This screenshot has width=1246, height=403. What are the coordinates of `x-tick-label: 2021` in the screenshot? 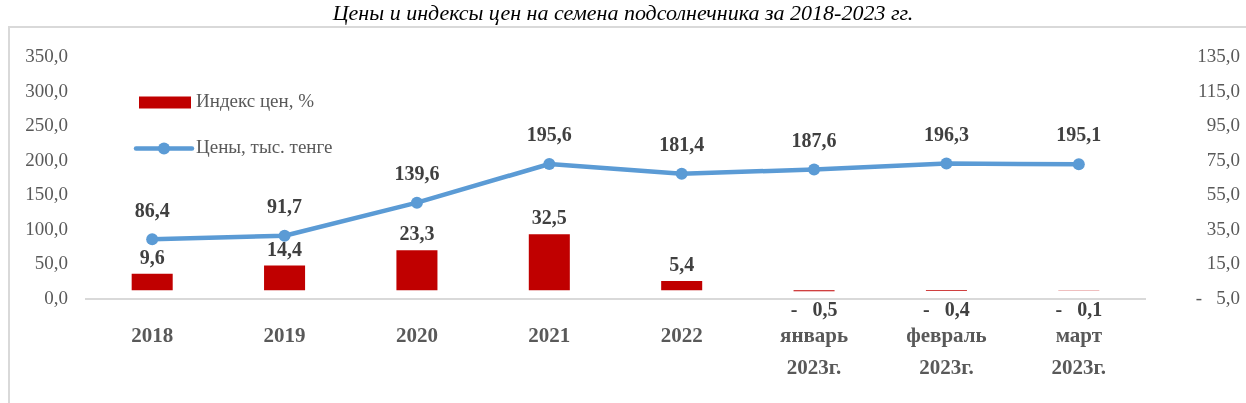 It's located at (549, 335).